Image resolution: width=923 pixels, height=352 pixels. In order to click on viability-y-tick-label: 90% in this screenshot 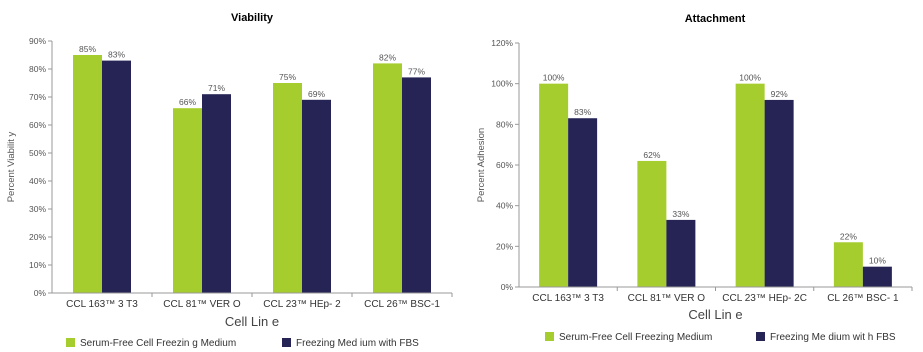, I will do `click(37, 41)`.